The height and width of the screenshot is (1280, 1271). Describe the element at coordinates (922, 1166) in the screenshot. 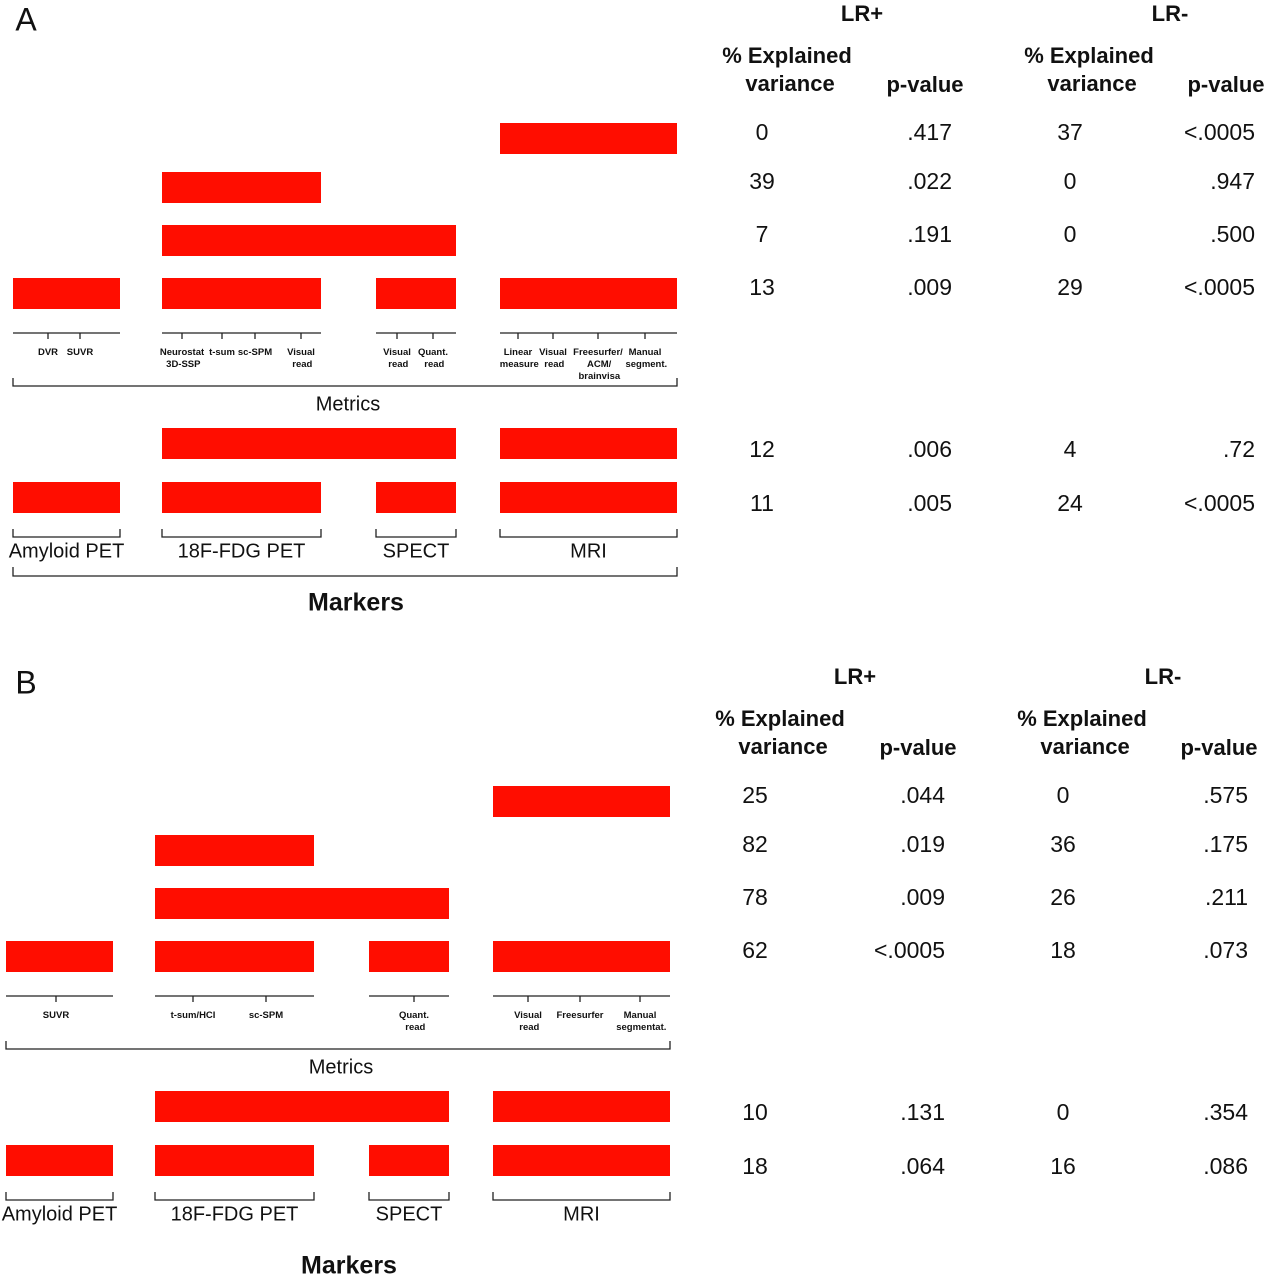

I see `lr-plus-p: .064` at that location.